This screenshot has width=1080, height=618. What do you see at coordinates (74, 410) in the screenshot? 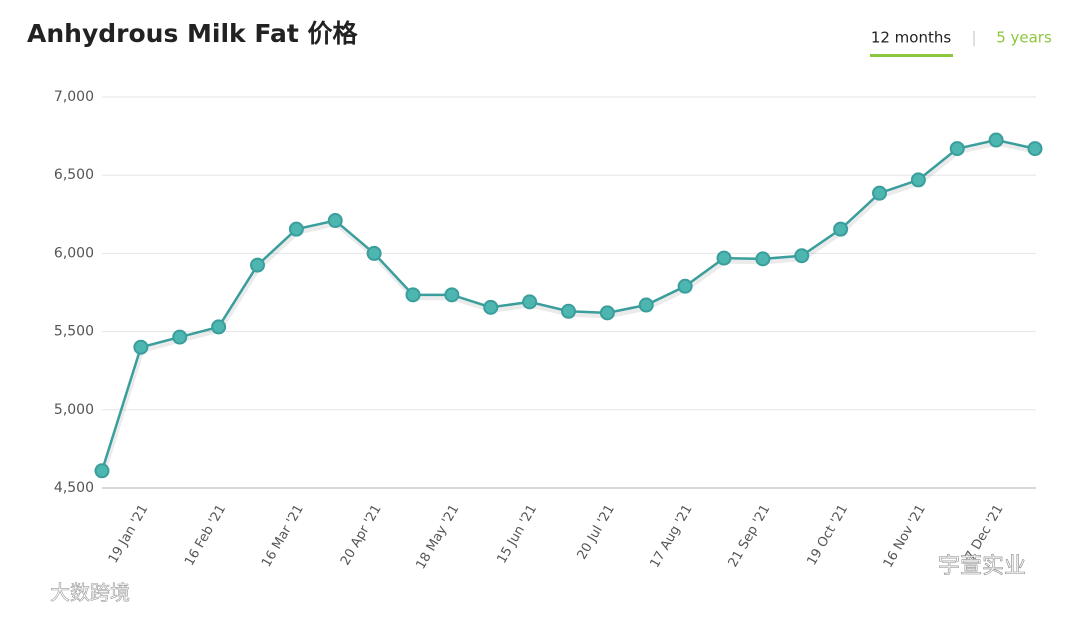
I see `y-tick-label: 5,000` at bounding box center [74, 410].